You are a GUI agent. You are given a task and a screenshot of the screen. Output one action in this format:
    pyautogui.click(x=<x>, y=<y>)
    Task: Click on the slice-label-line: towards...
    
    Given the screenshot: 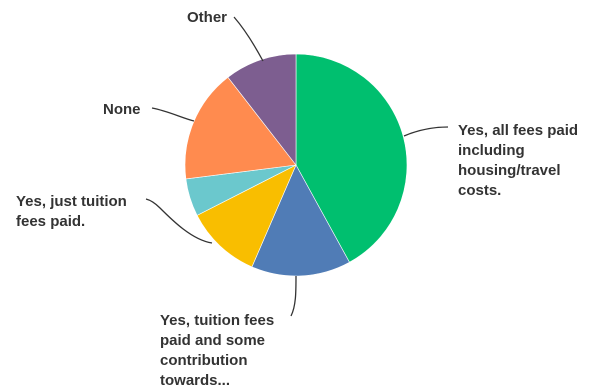 What is the action you would take?
    pyautogui.click(x=195, y=379)
    